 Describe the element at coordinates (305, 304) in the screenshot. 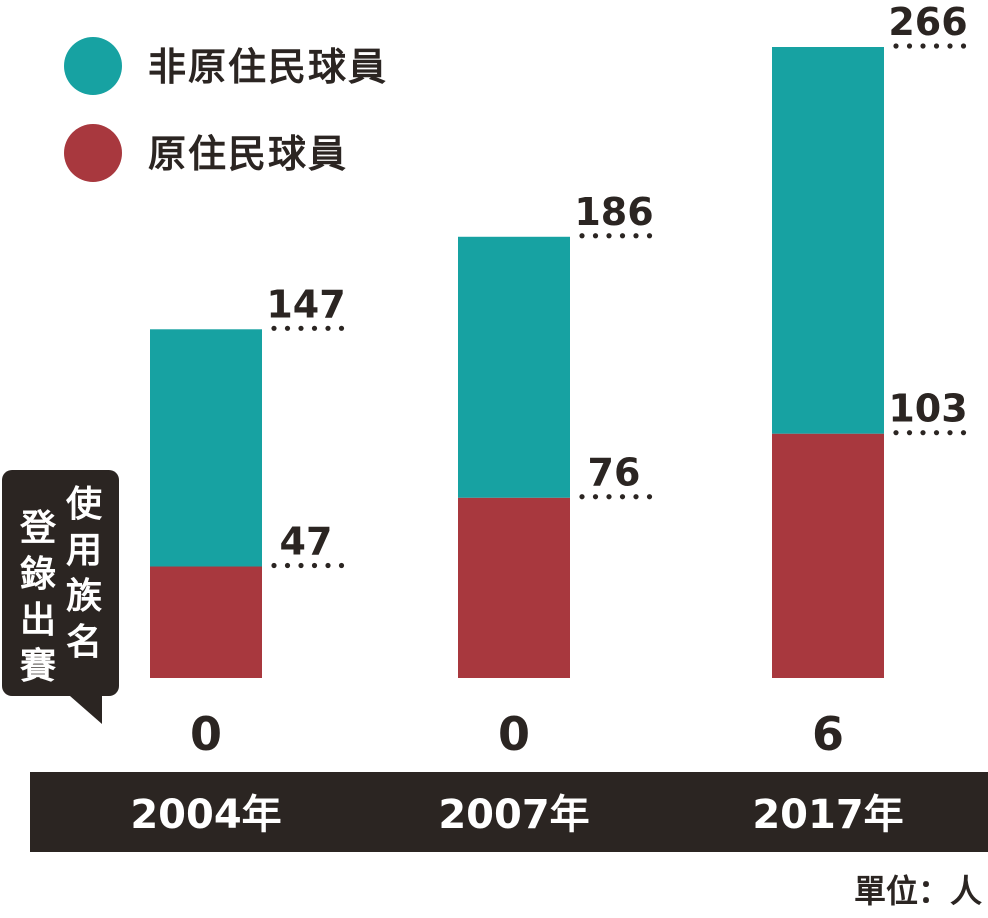

I see `total-label-0: 147` at that location.